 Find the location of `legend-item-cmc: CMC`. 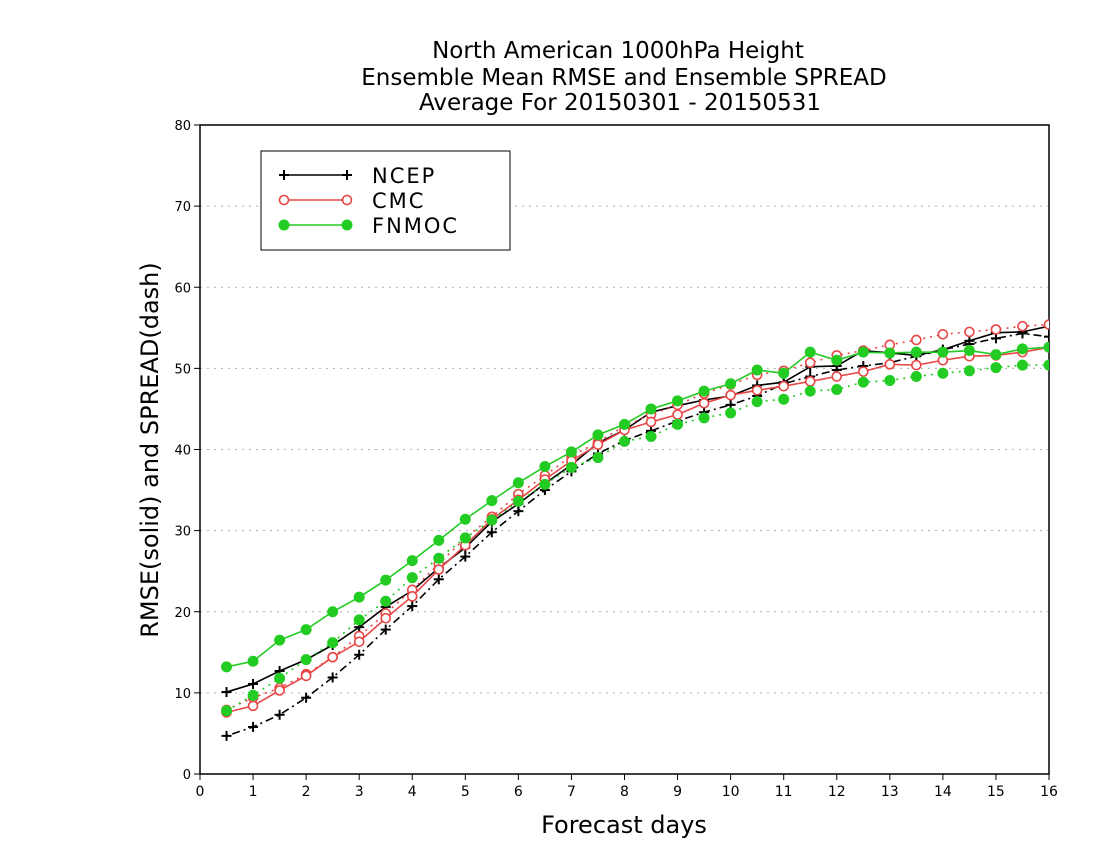

legend-item-cmc: CMC is located at coordinates (351, 201).